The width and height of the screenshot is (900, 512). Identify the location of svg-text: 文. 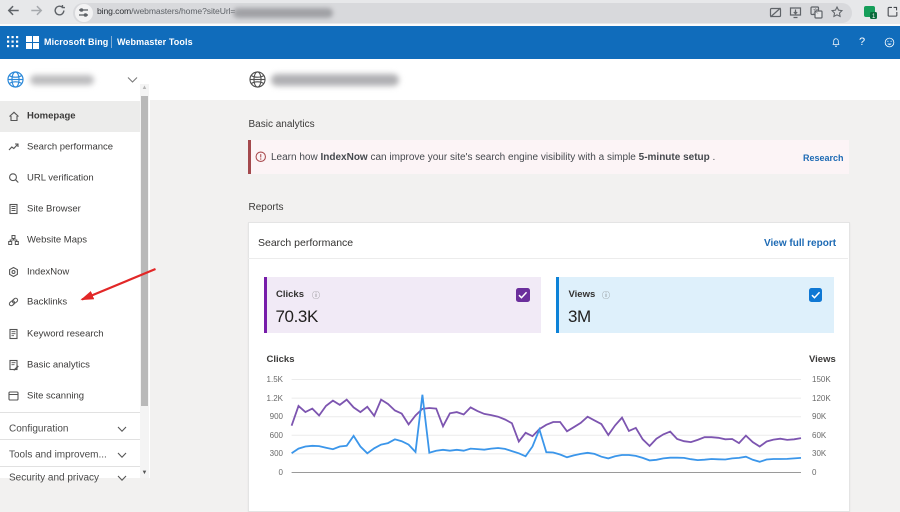
(816, 11).